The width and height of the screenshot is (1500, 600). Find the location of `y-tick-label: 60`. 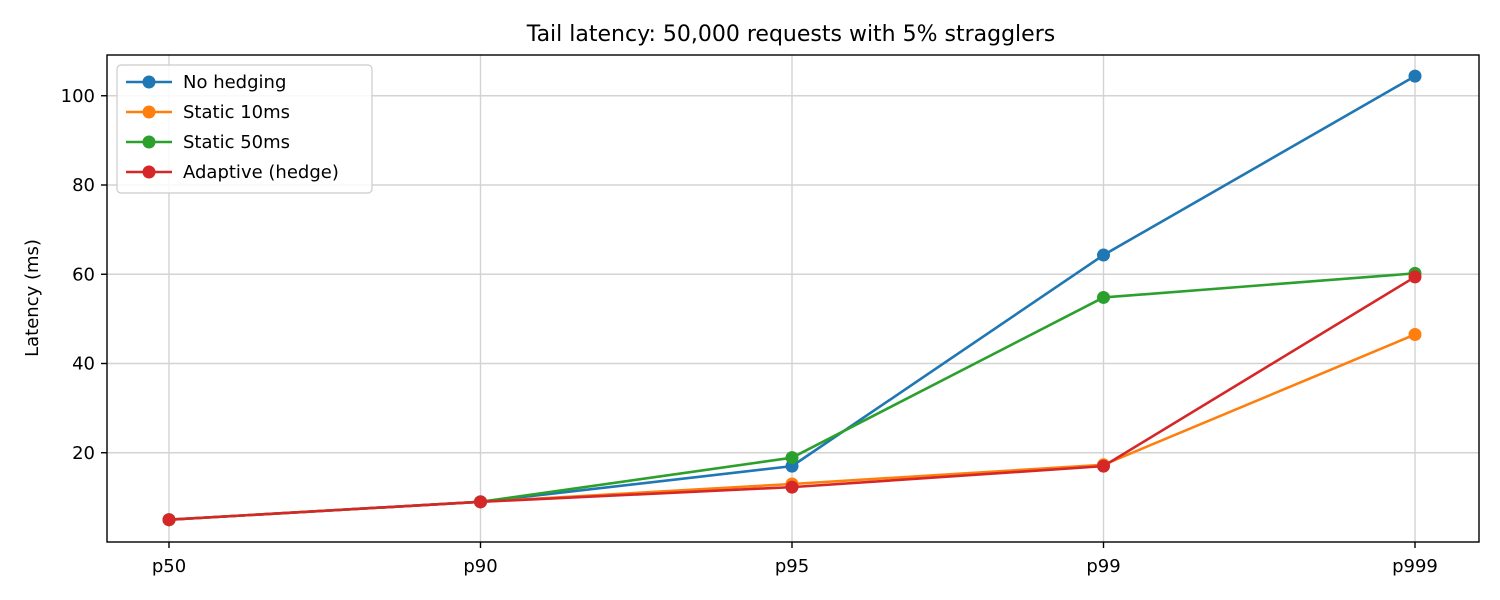

y-tick-label: 60 is located at coordinates (83, 274).